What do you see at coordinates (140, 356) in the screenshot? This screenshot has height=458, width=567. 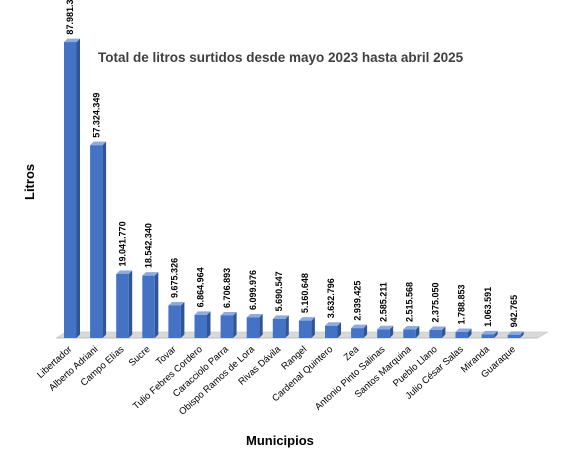 I see `x-tick-label: Sucre` at bounding box center [140, 356].